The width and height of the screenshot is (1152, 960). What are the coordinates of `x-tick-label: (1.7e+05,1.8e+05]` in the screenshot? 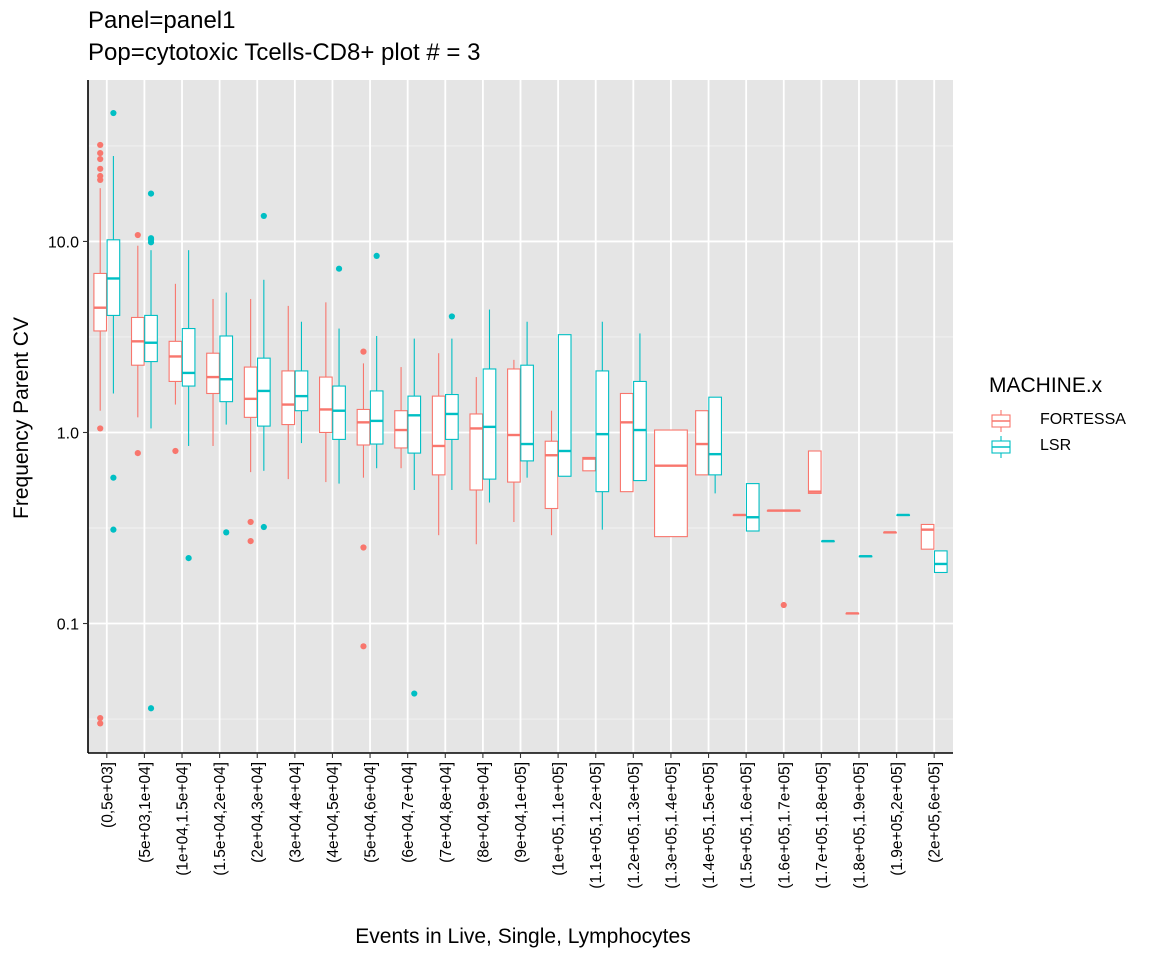 It's located at (822, 825).